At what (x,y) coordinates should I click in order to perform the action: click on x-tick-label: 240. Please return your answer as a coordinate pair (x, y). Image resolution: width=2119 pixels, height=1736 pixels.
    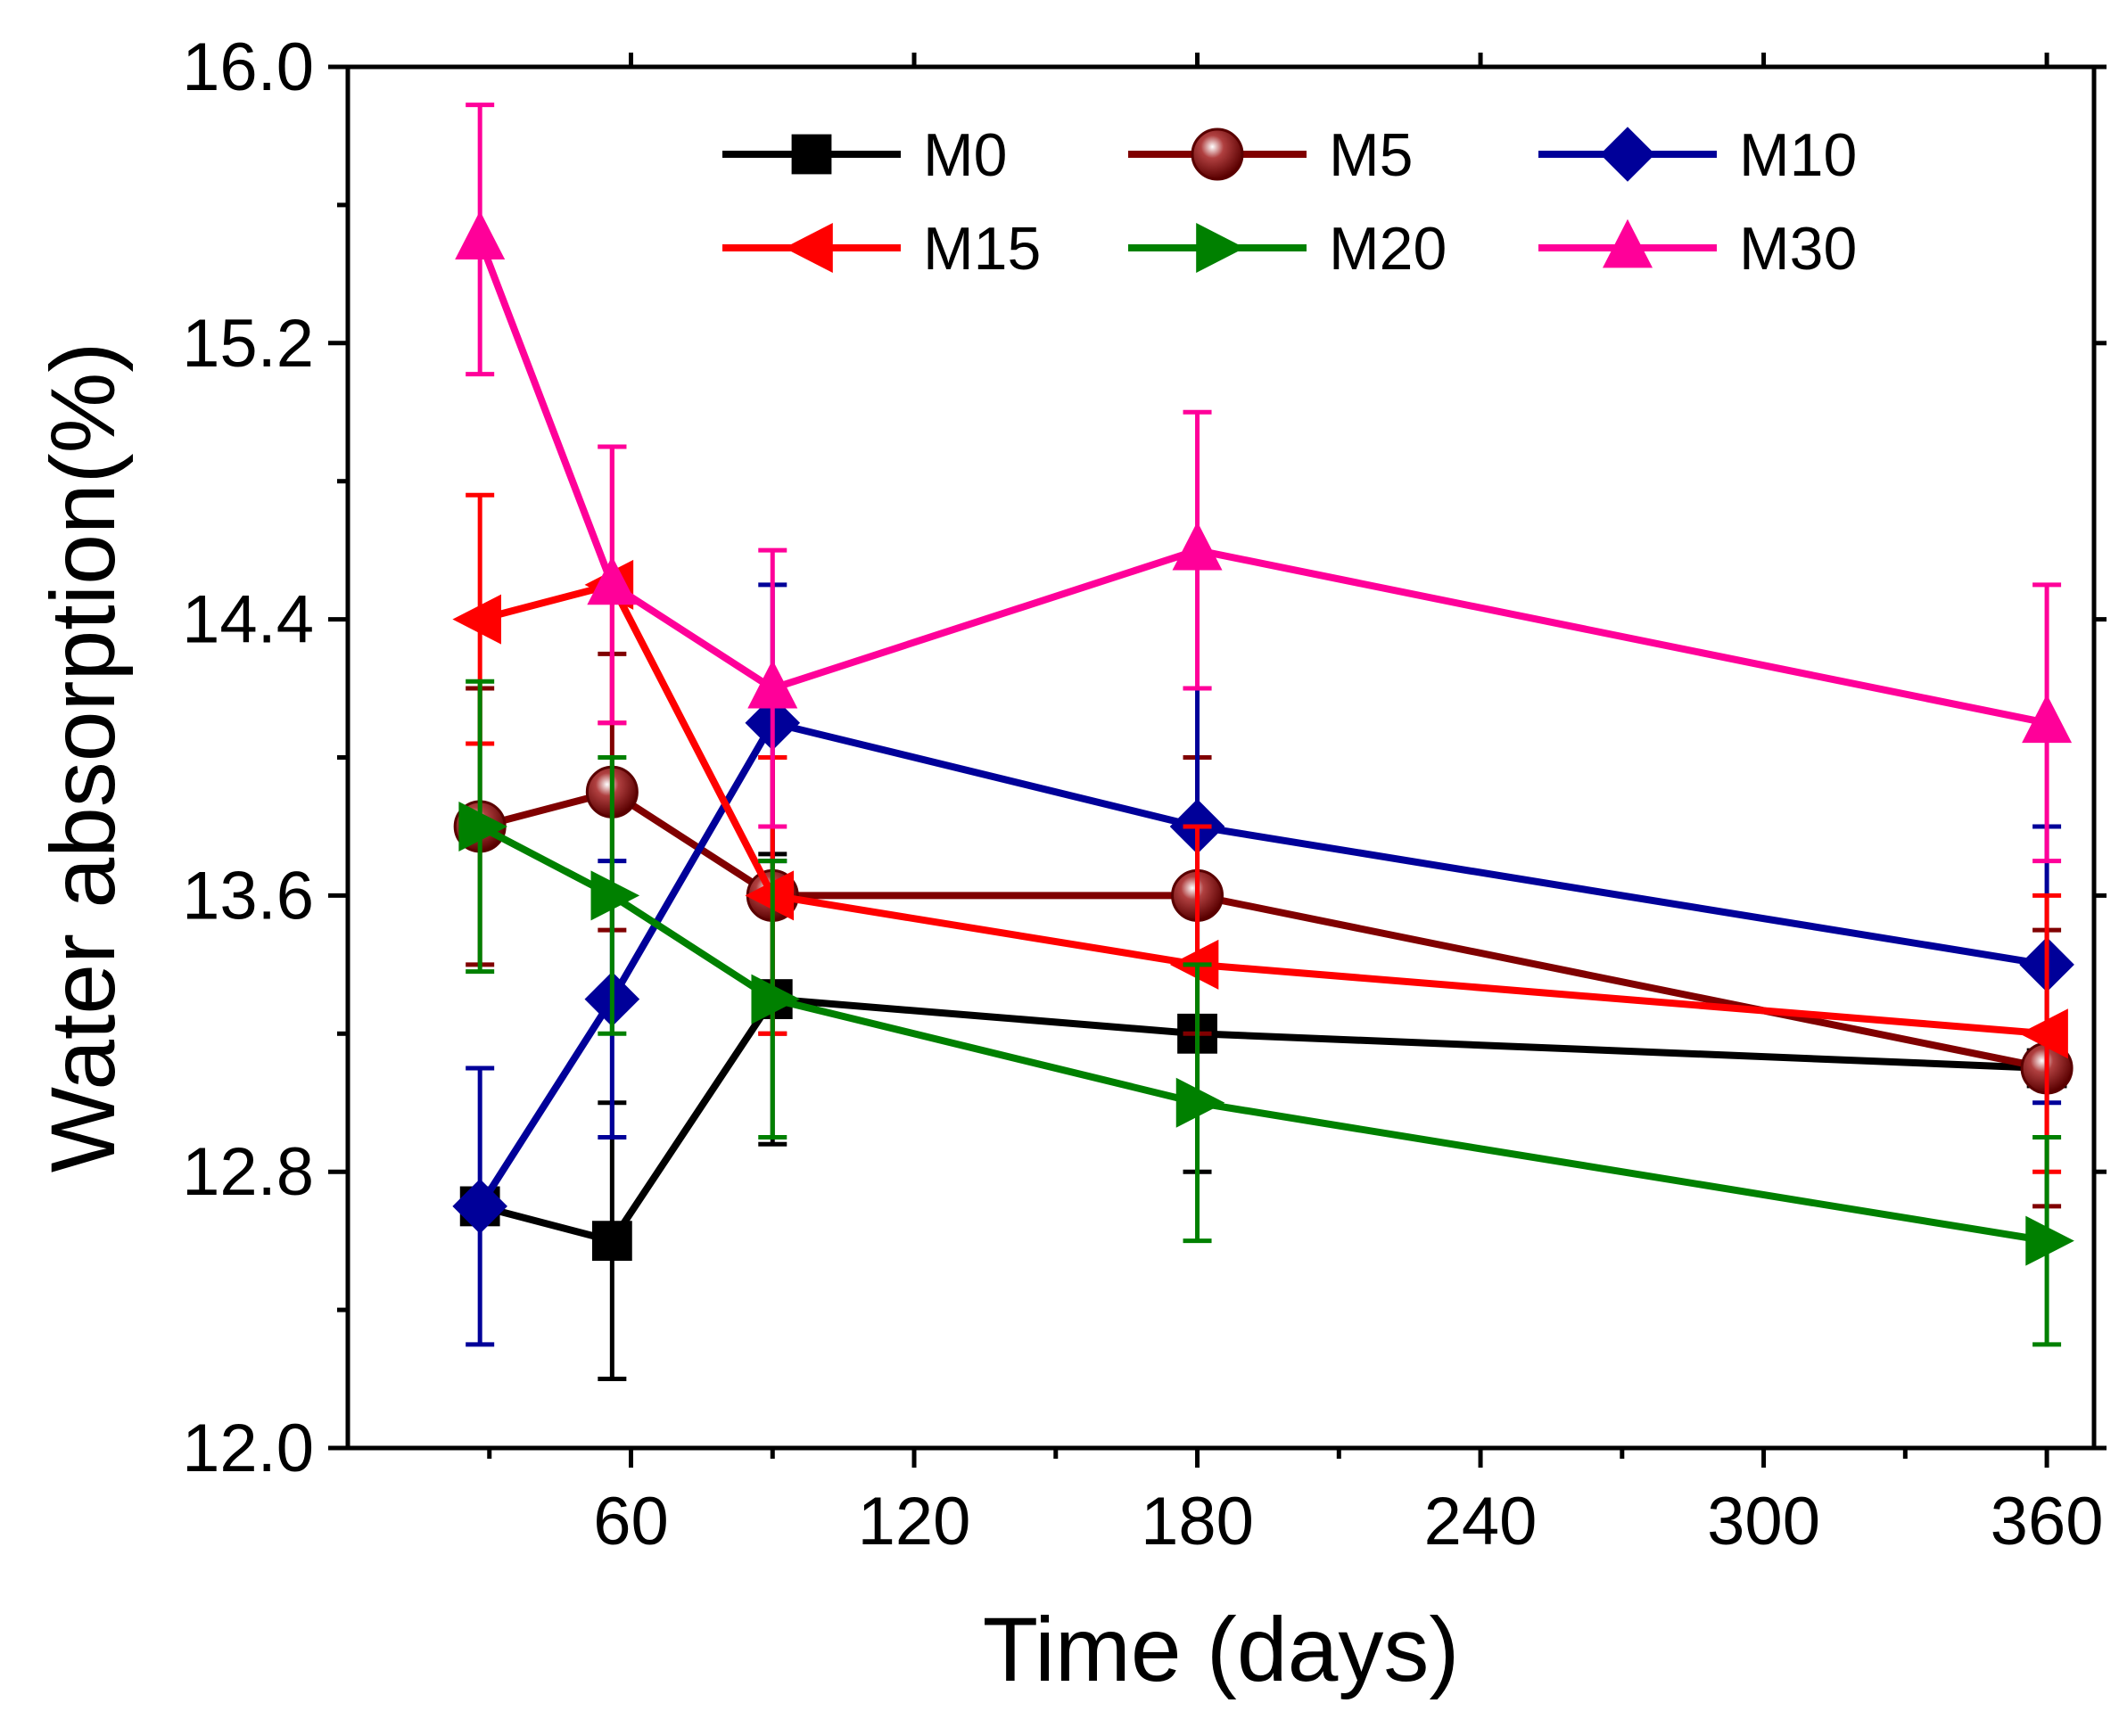
    Looking at the image, I should click on (1481, 1522).